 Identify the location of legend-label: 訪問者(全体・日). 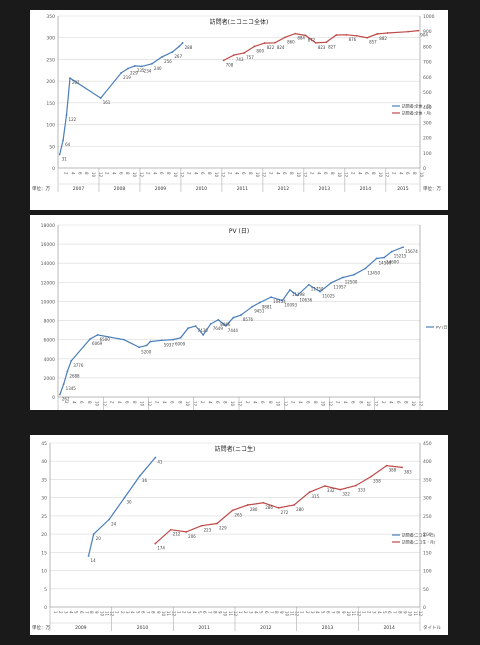
(417, 106).